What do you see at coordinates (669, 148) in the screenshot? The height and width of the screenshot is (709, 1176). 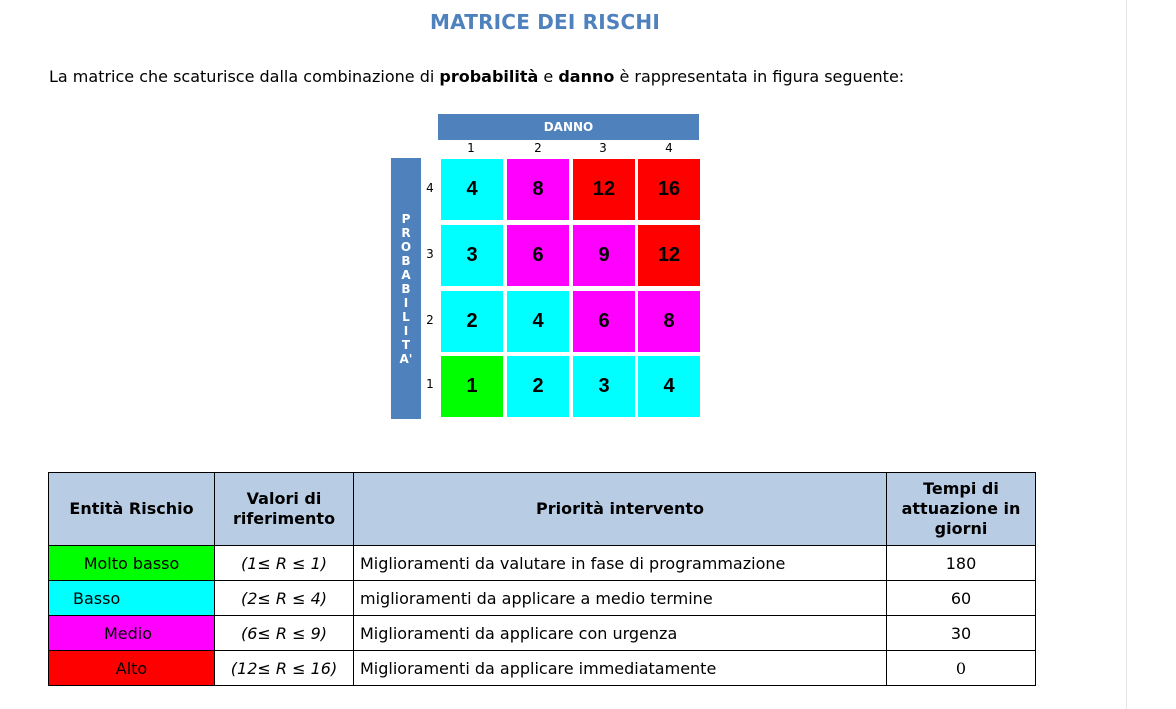 I see `column-label: 4` at bounding box center [669, 148].